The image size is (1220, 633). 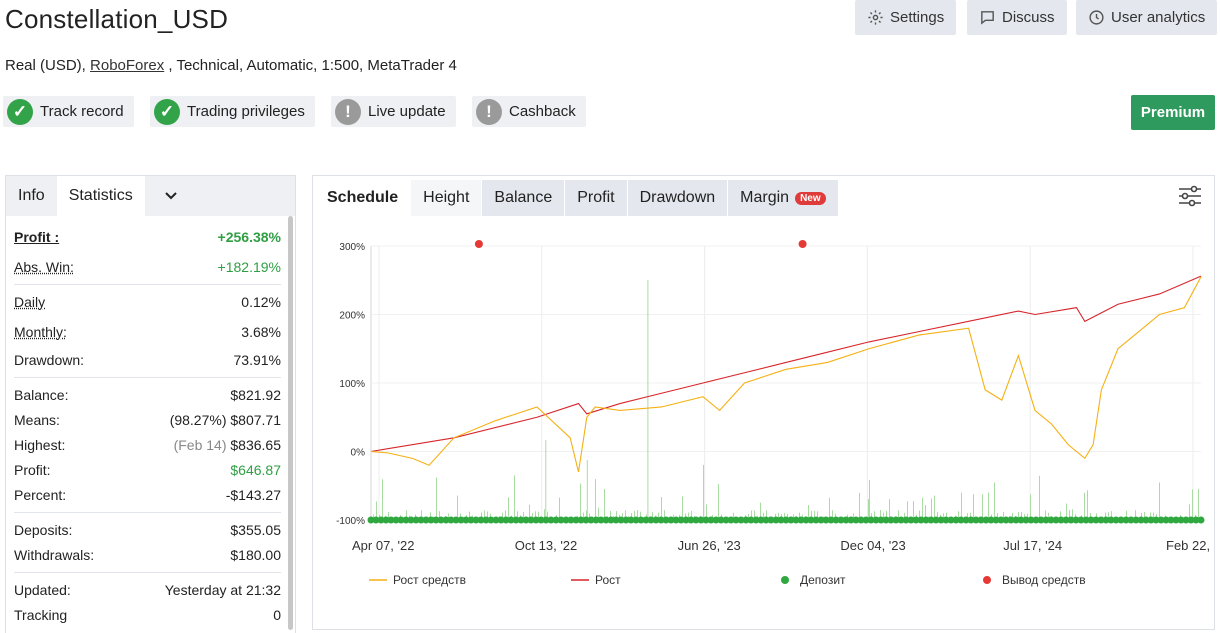 What do you see at coordinates (677, 198) in the screenshot?
I see `tab-drawdown: Drawdown` at bounding box center [677, 198].